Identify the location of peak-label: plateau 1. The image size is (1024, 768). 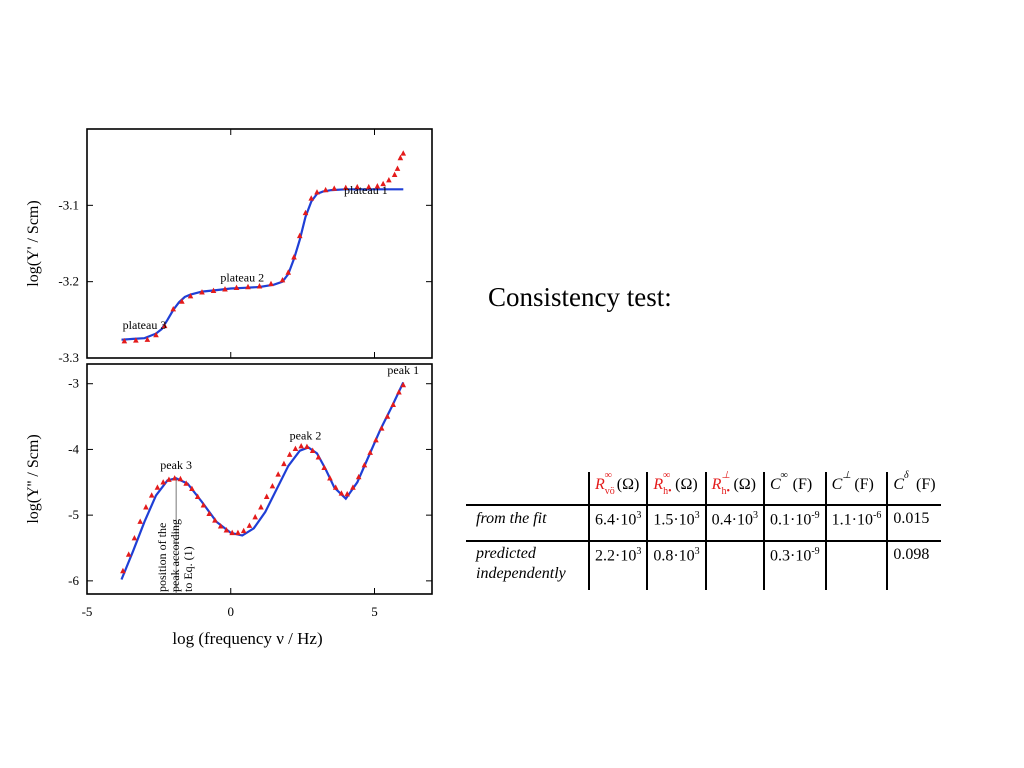
(366, 190).